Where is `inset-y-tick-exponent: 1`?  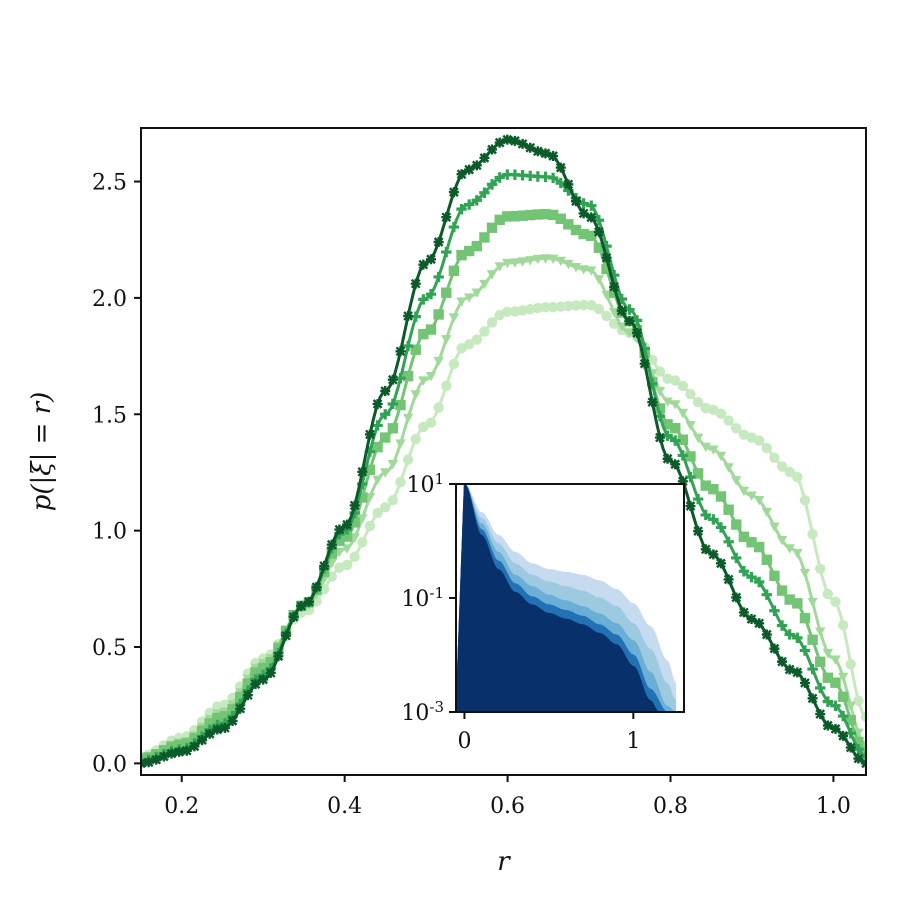
inset-y-tick-exponent: 1 is located at coordinates (439, 479).